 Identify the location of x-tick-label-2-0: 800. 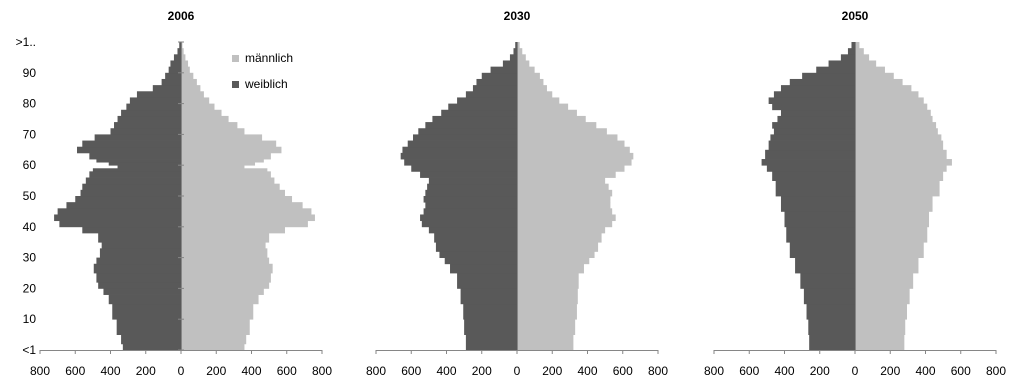
(714, 371).